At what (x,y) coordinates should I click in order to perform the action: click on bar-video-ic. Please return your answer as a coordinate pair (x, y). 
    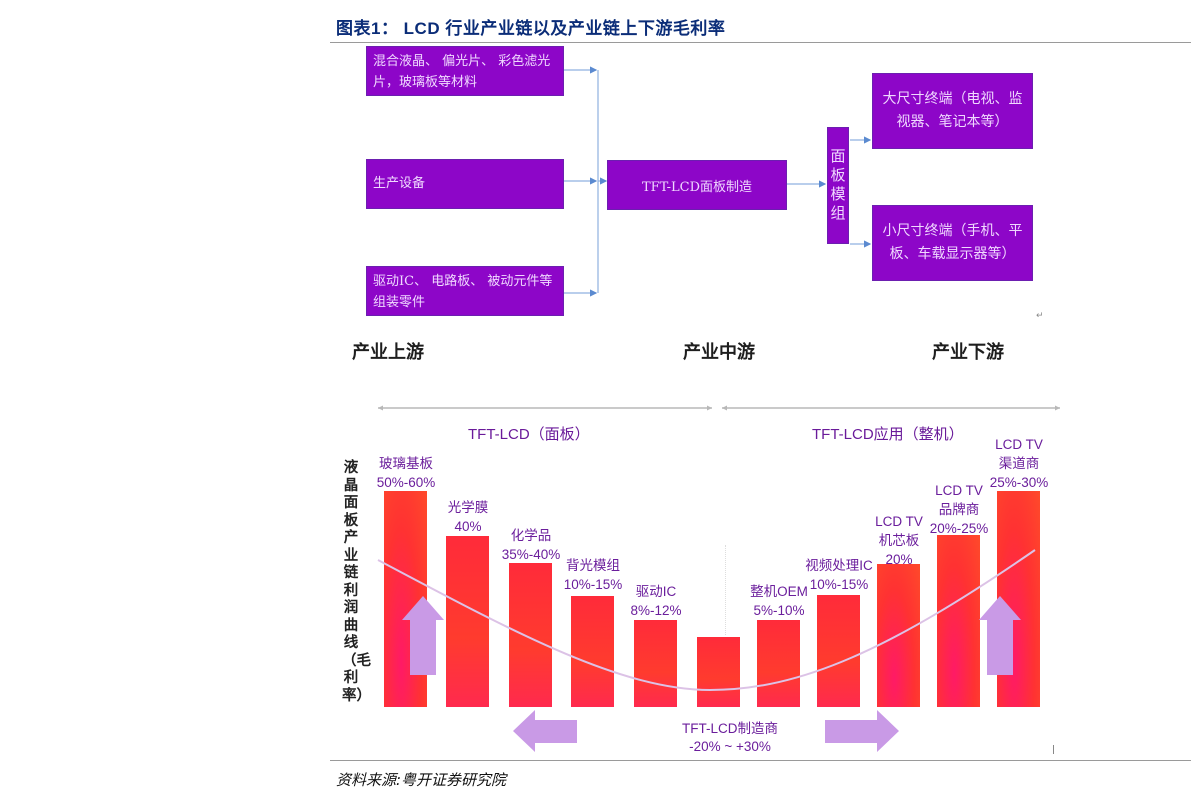
    Looking at the image, I should click on (838, 651).